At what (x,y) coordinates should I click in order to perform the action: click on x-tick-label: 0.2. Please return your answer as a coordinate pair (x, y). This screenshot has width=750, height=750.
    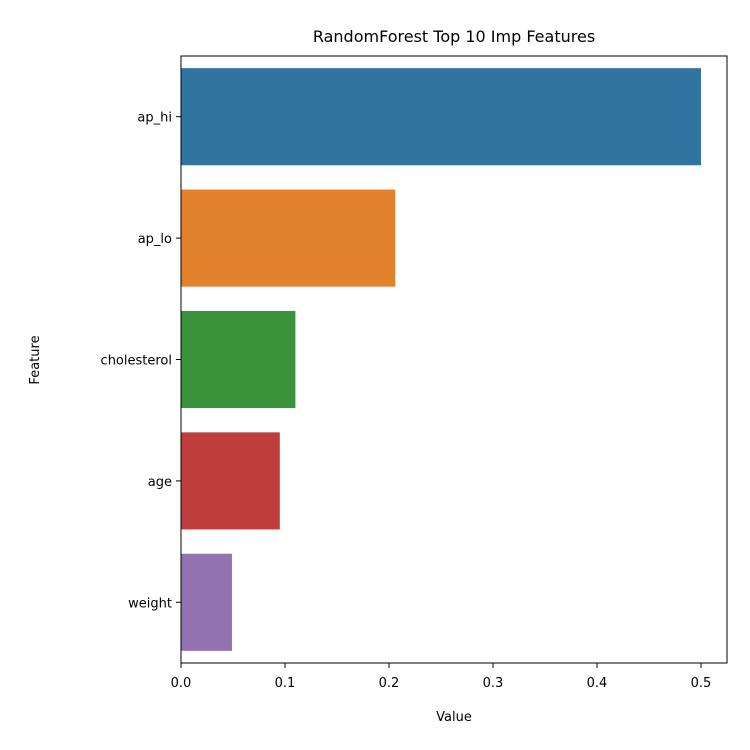
    Looking at the image, I should click on (389, 683).